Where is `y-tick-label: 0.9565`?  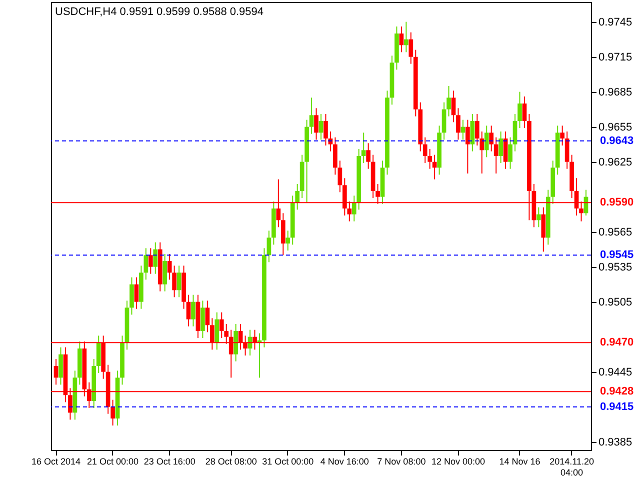 y-tick-label: 0.9565 is located at coordinates (615, 232).